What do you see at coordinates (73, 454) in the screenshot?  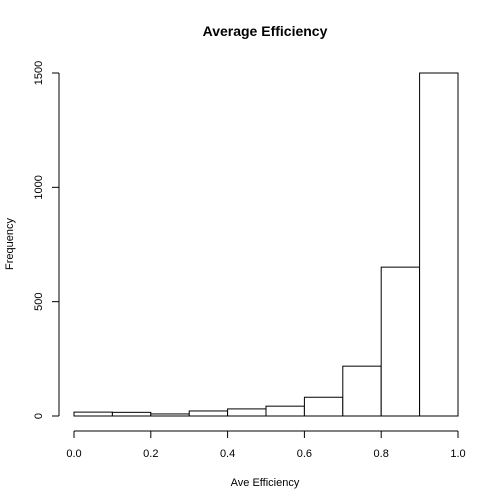 I see `x-tick-label: 0.0` at bounding box center [73, 454].